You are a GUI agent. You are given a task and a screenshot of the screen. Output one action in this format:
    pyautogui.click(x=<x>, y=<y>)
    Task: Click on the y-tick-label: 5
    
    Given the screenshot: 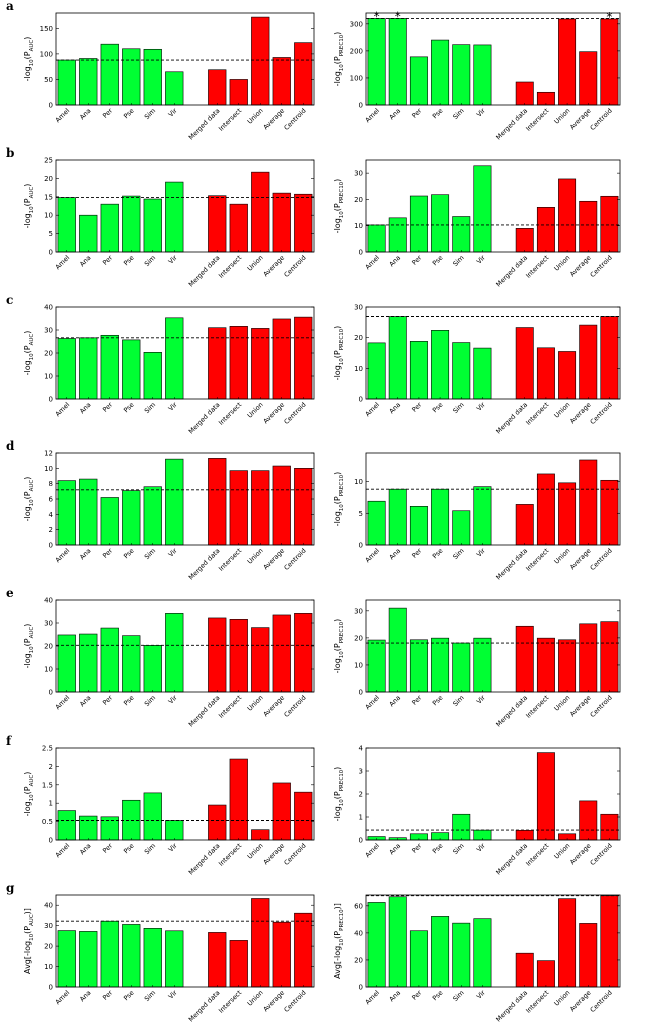 What is the action you would take?
    pyautogui.click(x=51, y=234)
    